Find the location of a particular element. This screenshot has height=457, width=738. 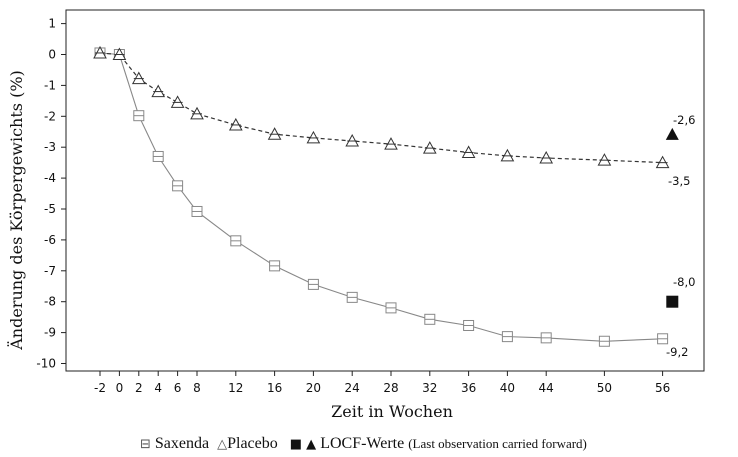

legend-locf-label: LOCF-Werte is located at coordinates (362, 443).